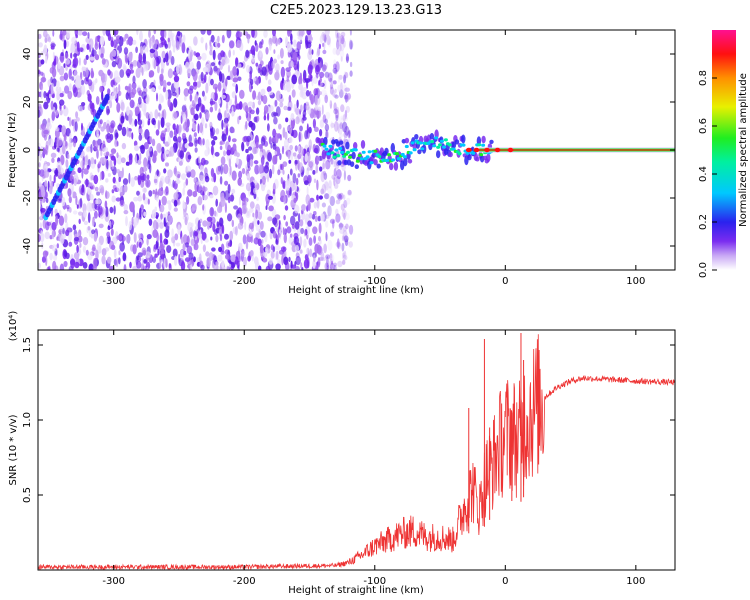 This screenshot has width=750, height=600. I want to click on spectrogram-ytick-label: 0, so click(27, 150).